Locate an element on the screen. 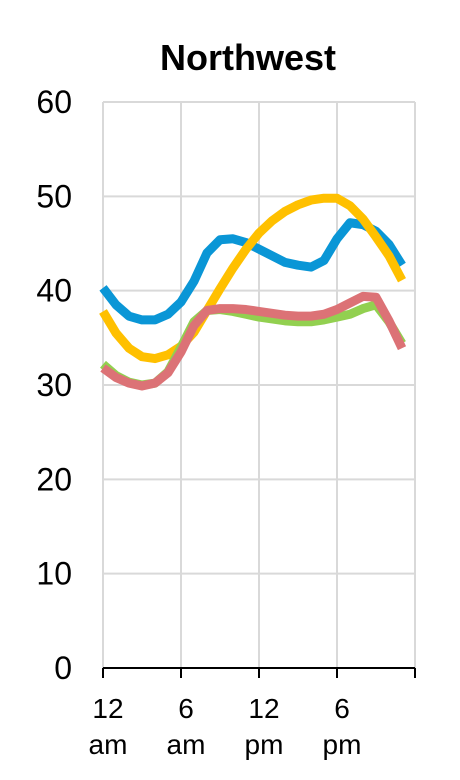 Image resolution: width=460 pixels, height=780 pixels. y-tick-labels: 0 10 20 30 40 50 60 is located at coordinates (54, 385).